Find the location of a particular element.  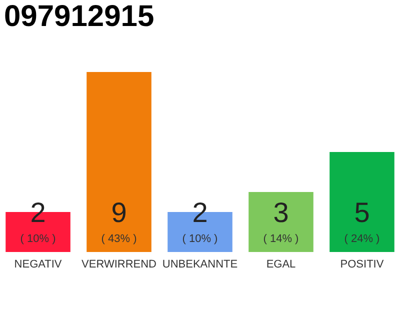

x-tick-label: NEGATIV is located at coordinates (38, 264).